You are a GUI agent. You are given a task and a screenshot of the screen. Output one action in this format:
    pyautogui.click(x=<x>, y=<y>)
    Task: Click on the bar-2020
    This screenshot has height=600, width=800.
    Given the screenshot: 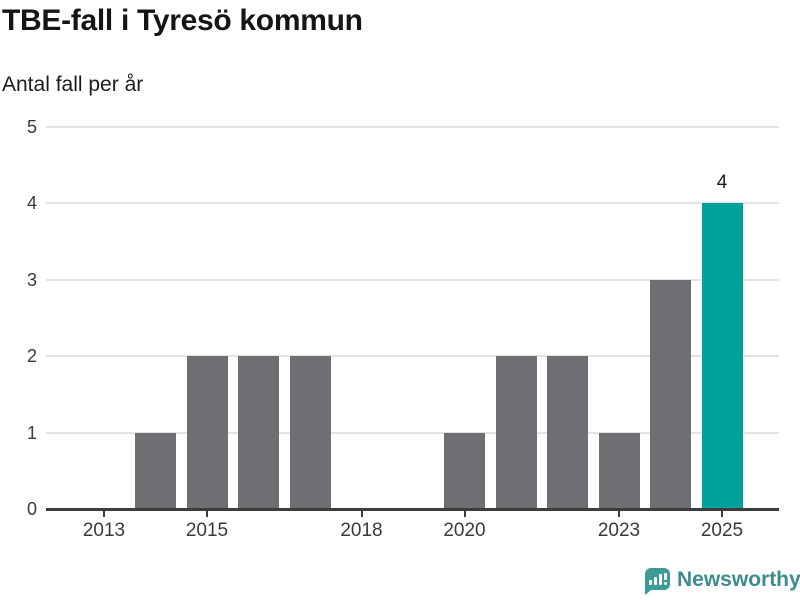 What is the action you would take?
    pyautogui.click(x=464, y=470)
    